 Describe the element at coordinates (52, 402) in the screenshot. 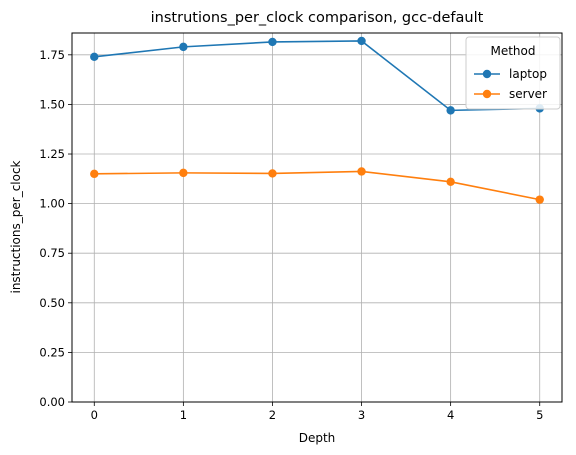

I see `y-tick-label: 0.00` at that location.